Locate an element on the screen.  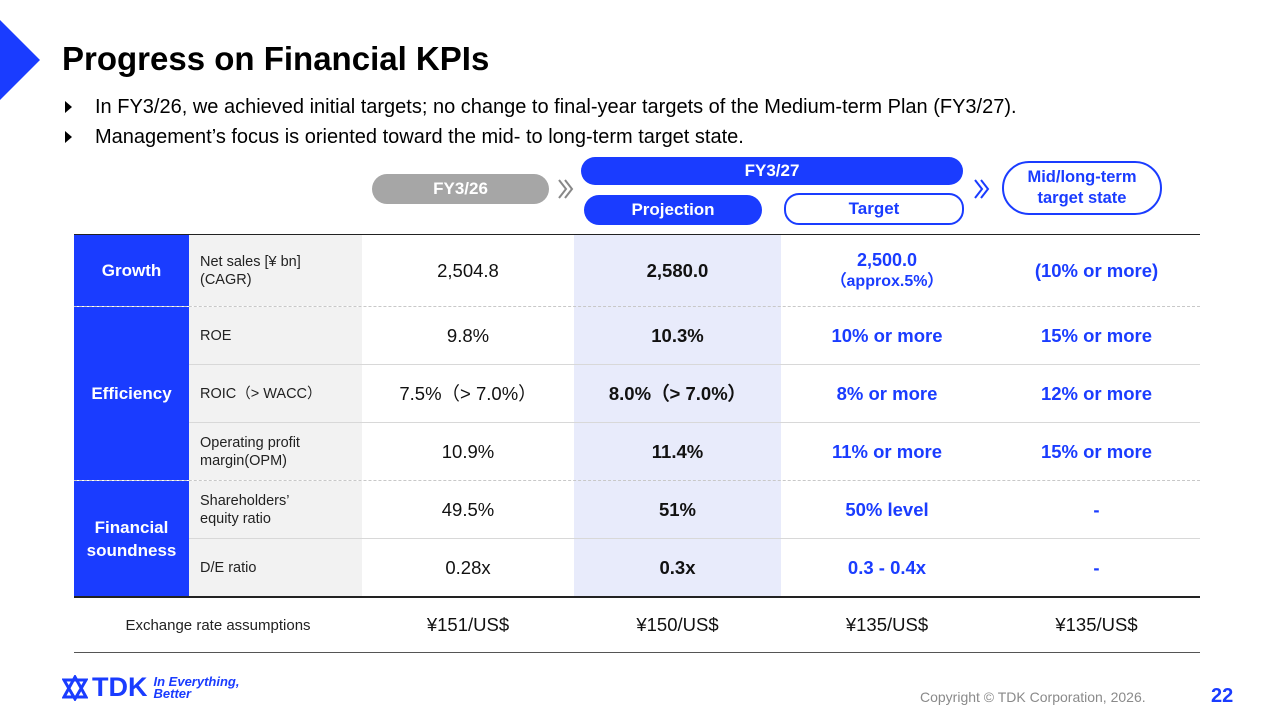
cell-target-line1: 2,500.0 is located at coordinates (887, 260).